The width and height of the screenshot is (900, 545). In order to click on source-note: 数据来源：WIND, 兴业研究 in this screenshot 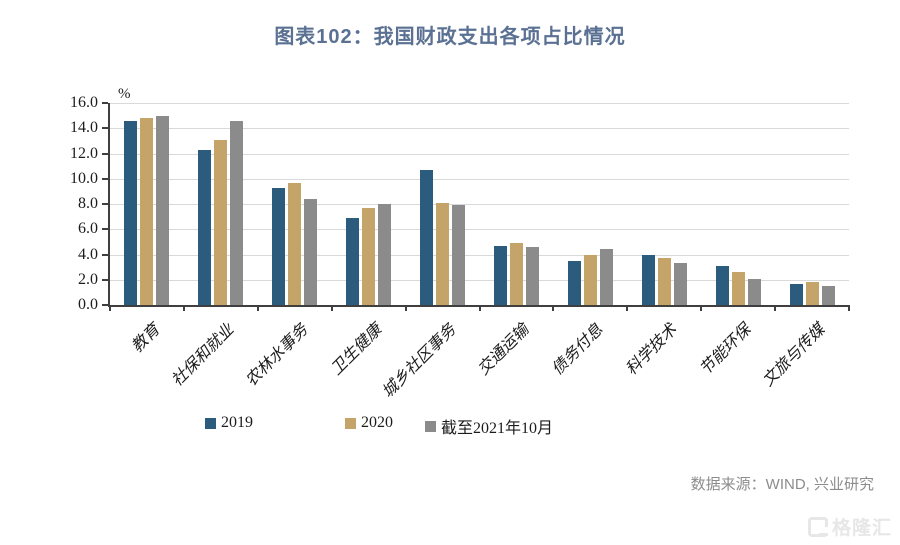, I will do `click(782, 484)`.